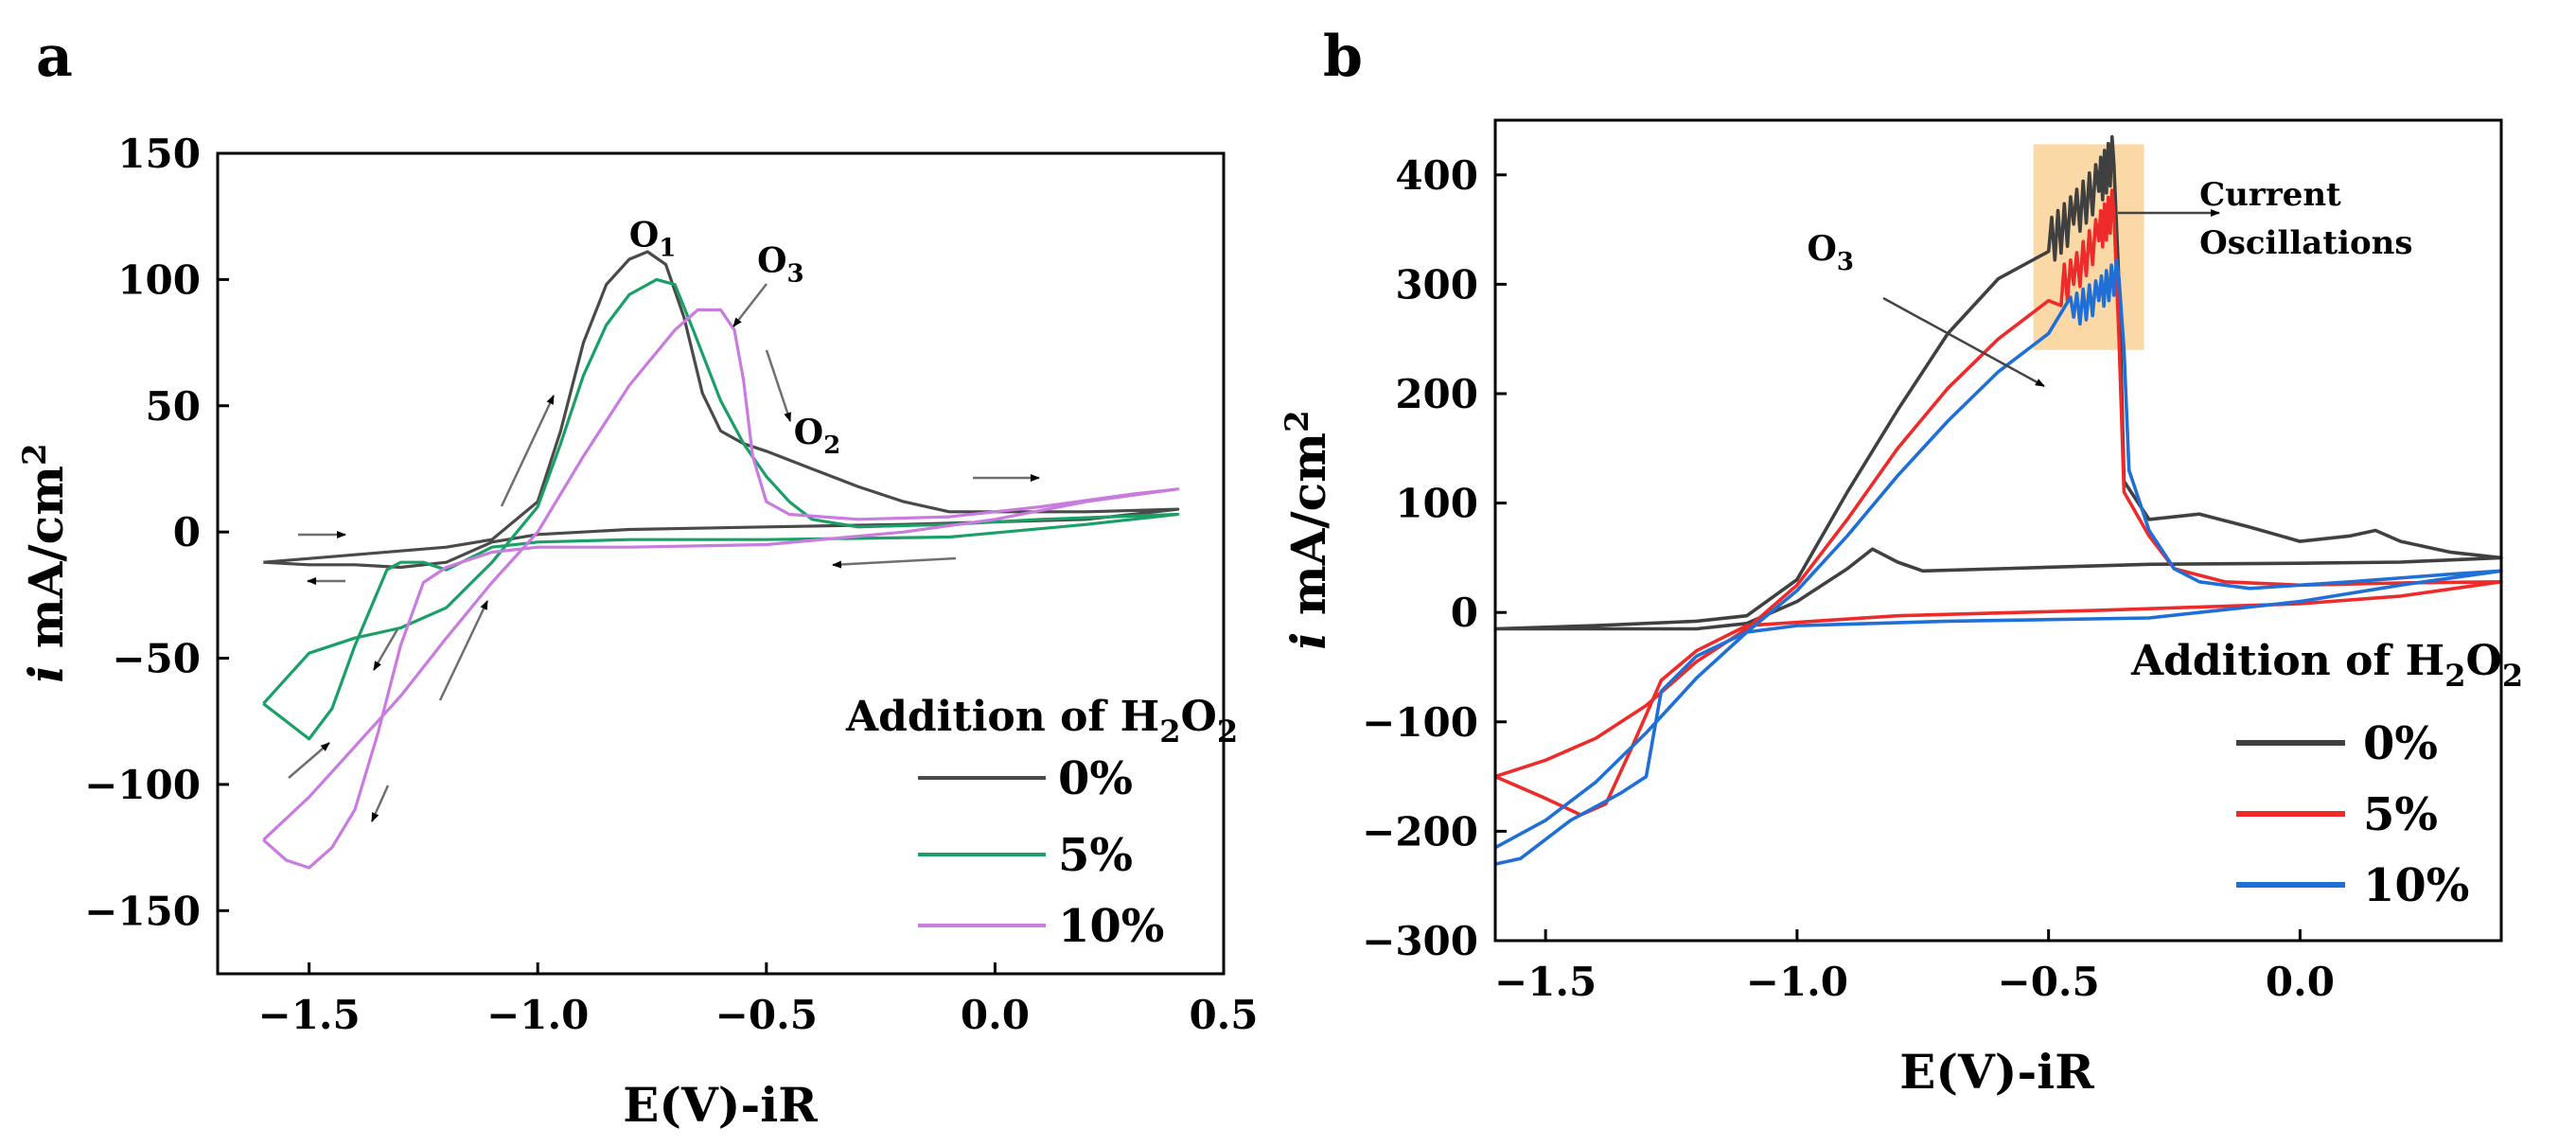  Describe the element at coordinates (1041, 823) in the screenshot. I see `panel-a-legend: Addition of H2O2 0% 5% 10%` at that location.